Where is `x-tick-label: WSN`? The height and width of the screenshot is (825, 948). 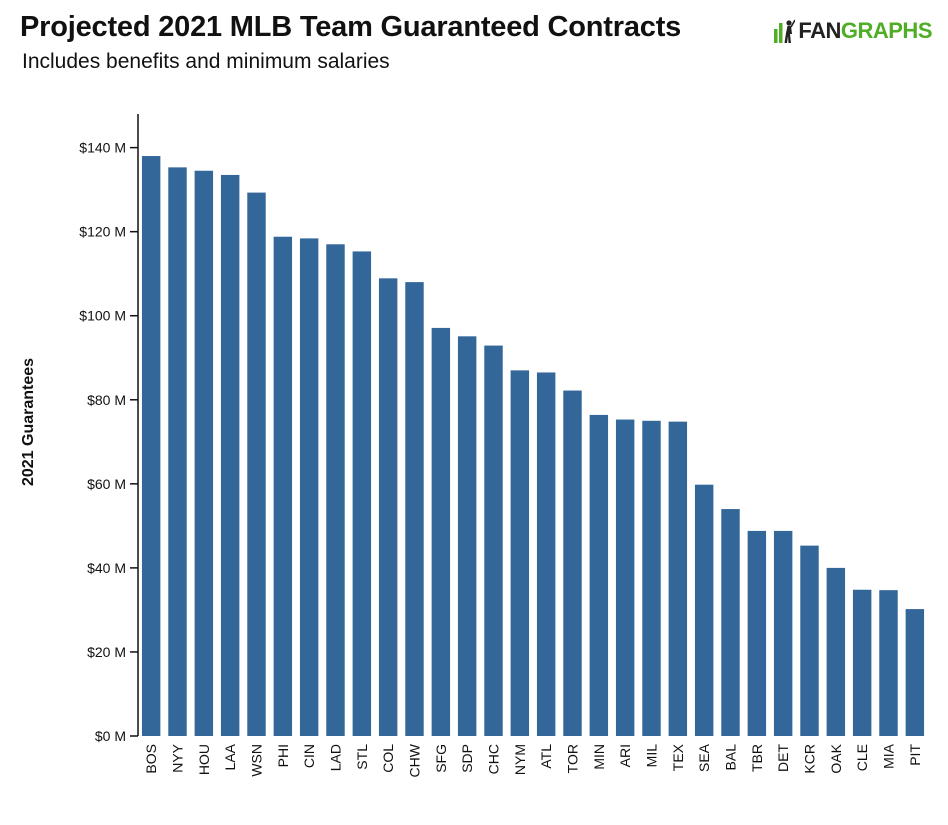 x-tick-label: WSN is located at coordinates (257, 760).